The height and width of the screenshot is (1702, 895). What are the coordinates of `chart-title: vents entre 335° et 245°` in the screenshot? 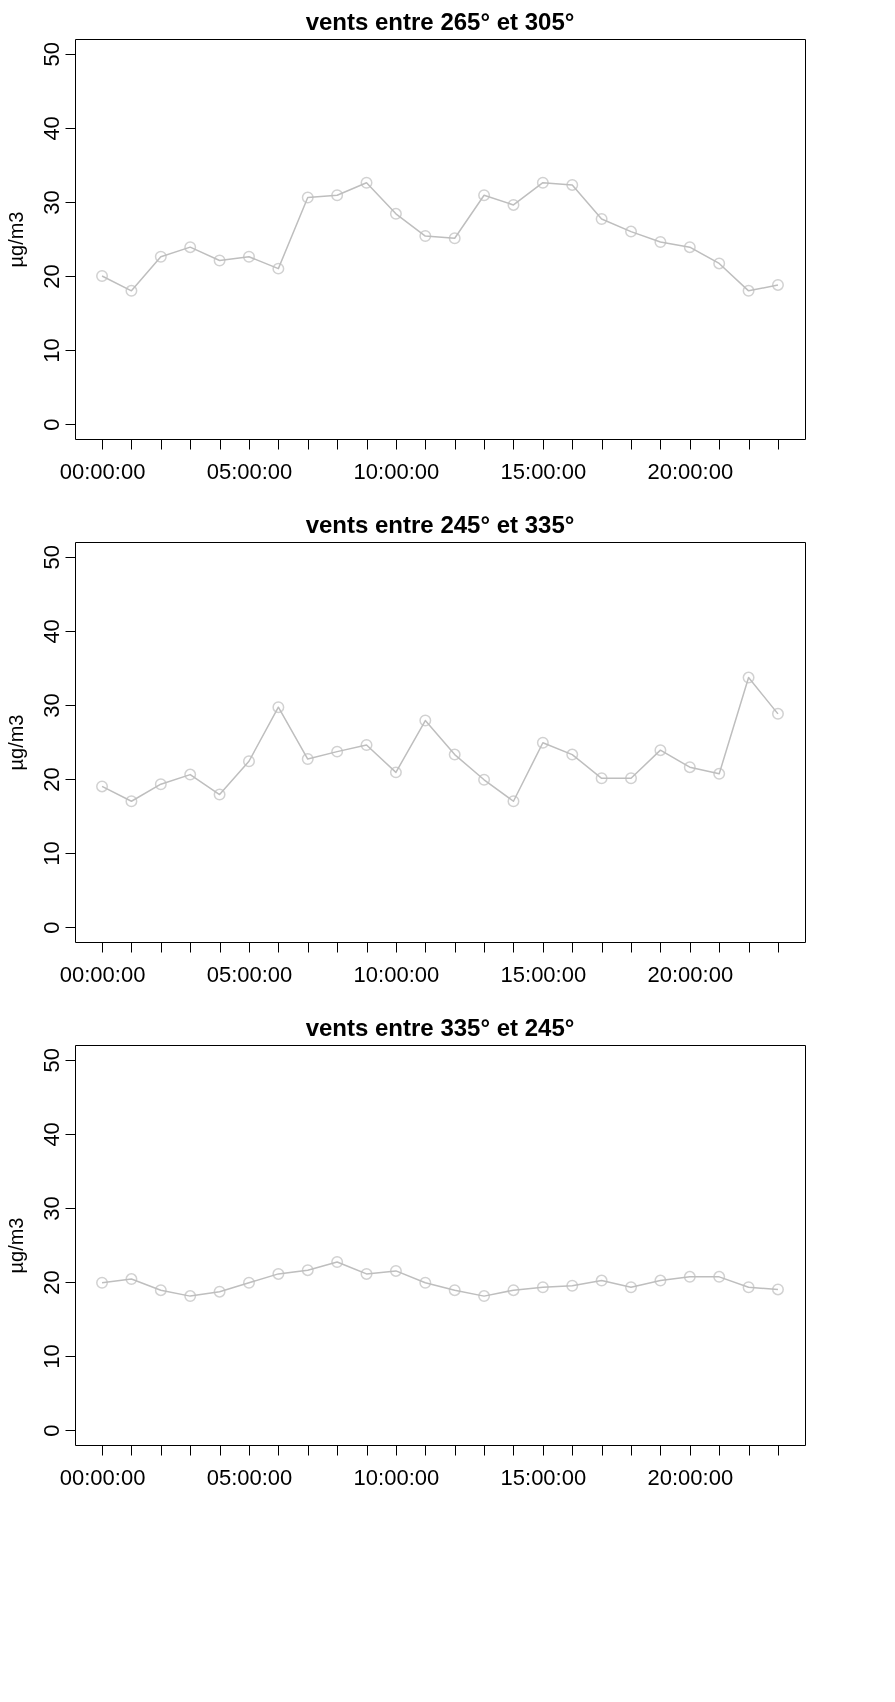 It's located at (440, 1027).